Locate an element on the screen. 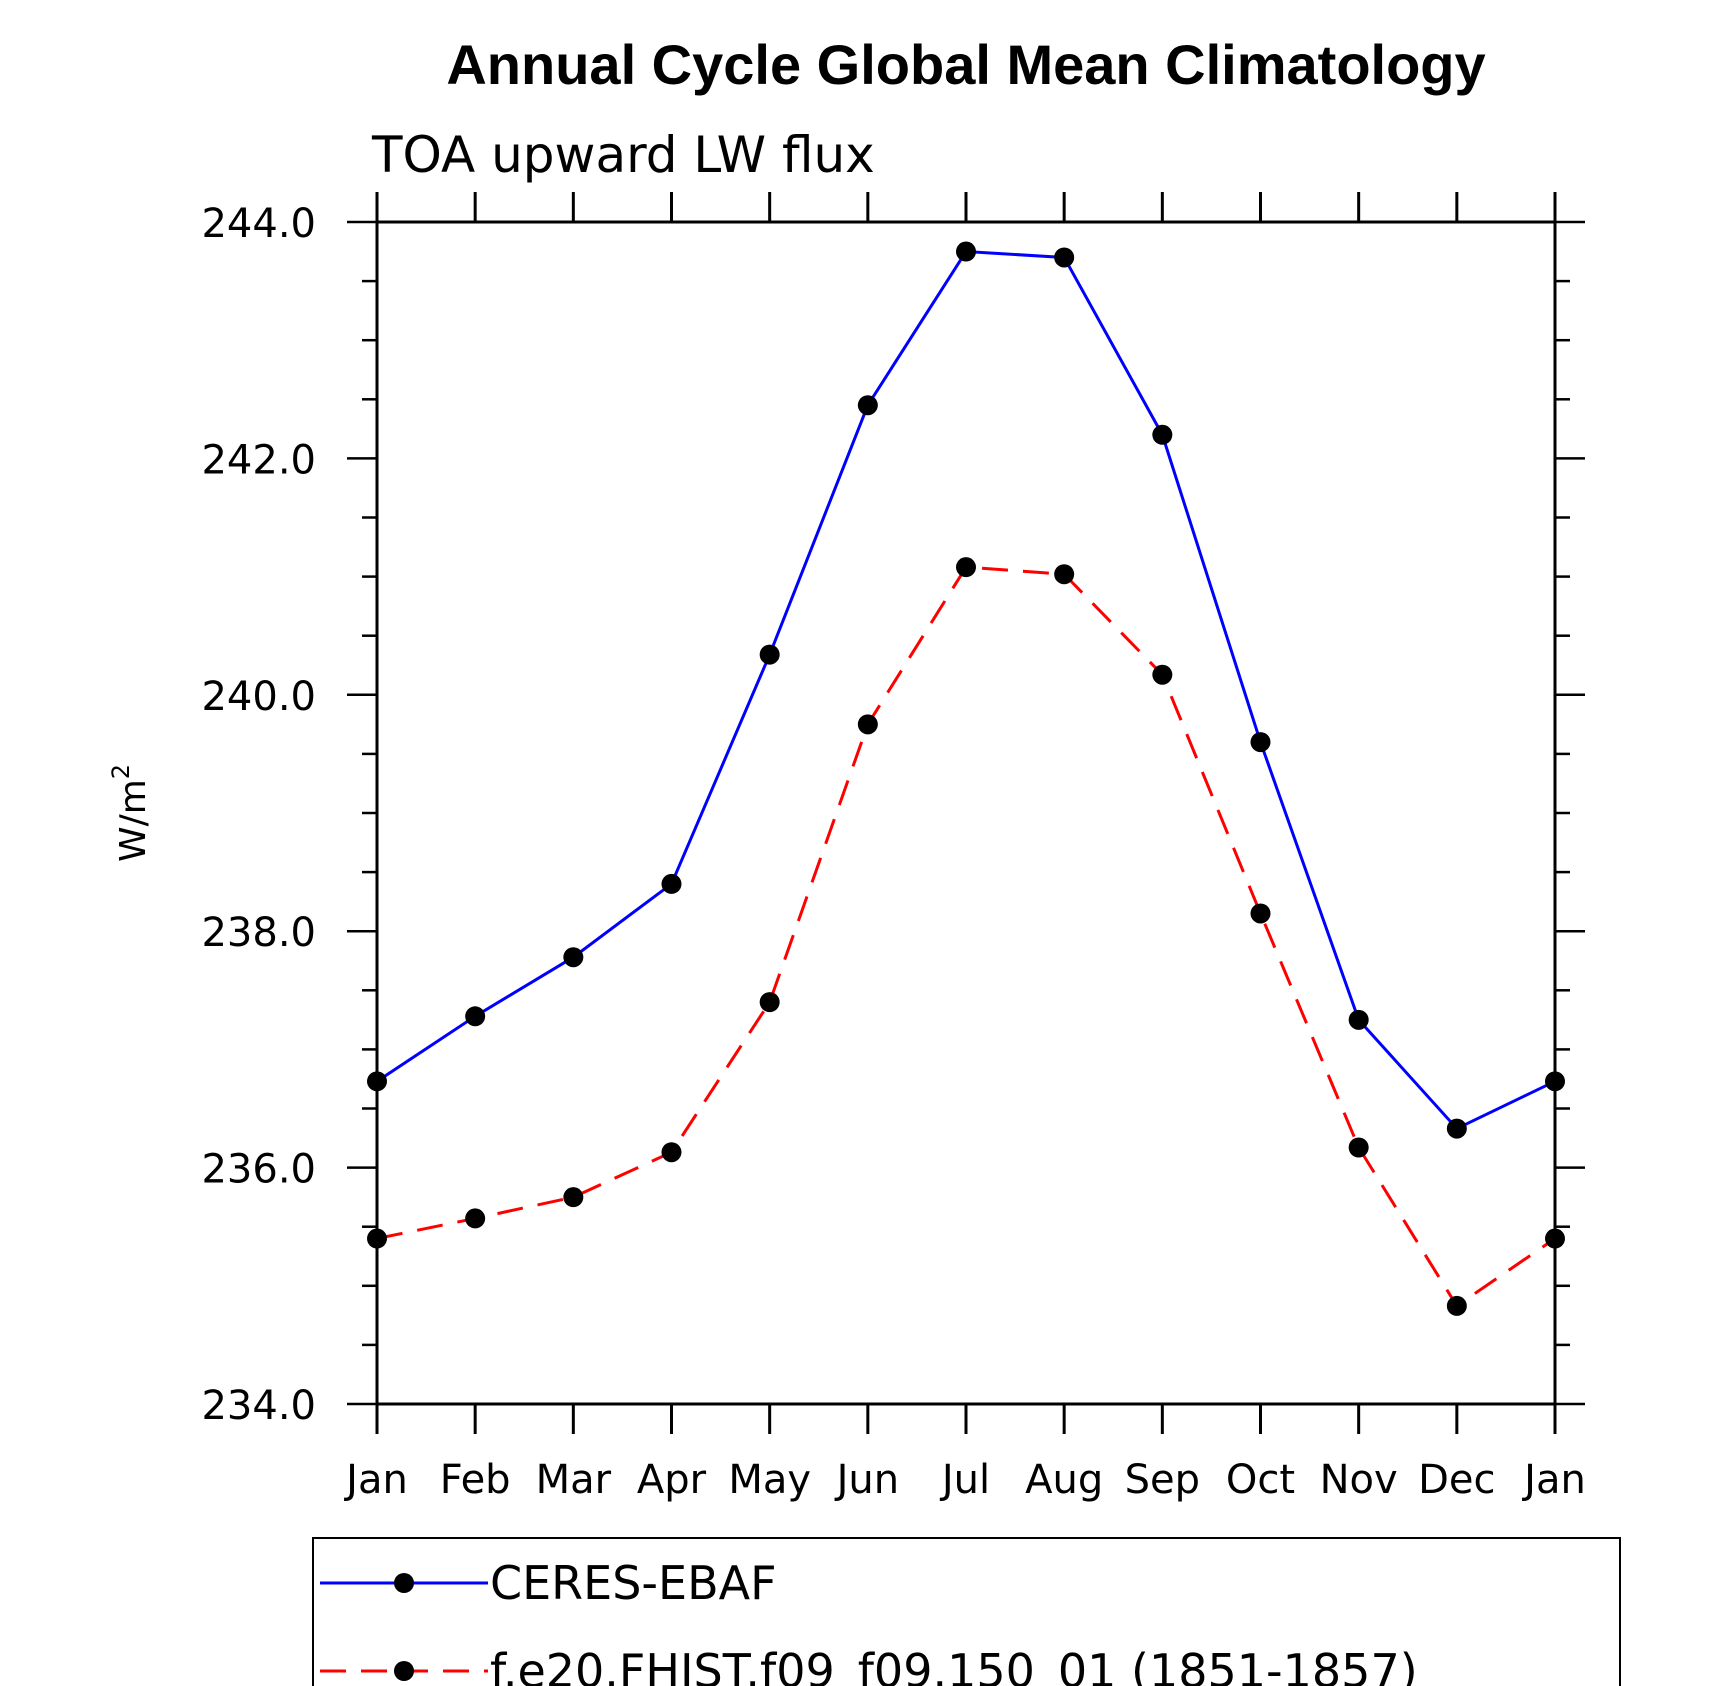 Image resolution: width=1710 pixels, height=1686 pixels. y-tick-label: 240.0 is located at coordinates (258, 697).